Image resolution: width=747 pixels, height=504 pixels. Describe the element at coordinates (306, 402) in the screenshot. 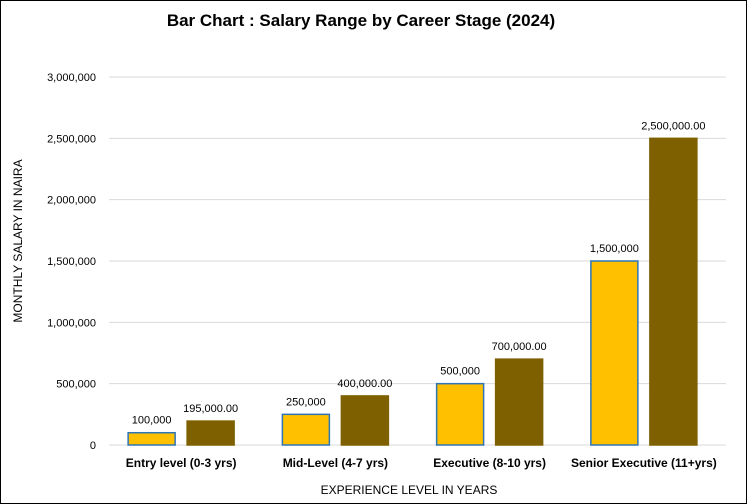

I see `data-label: 250,000` at that location.